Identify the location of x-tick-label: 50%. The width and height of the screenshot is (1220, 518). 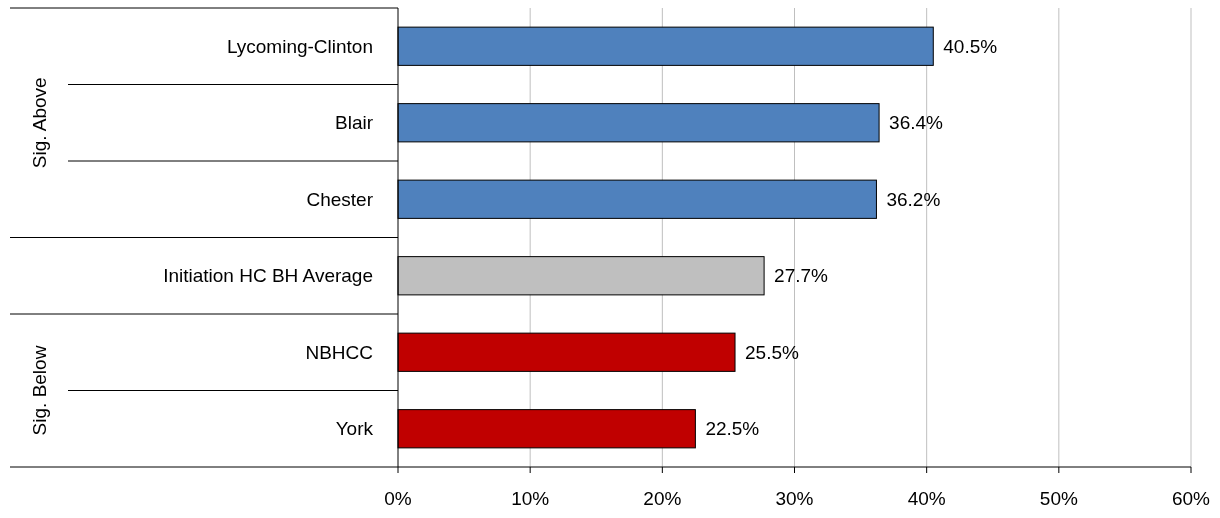
(1058, 498).